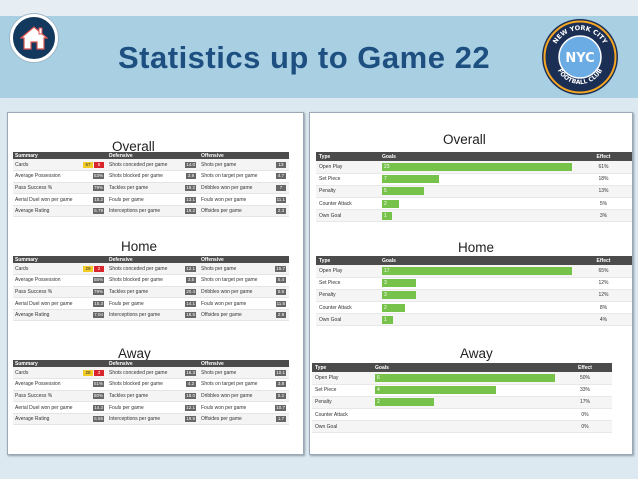 This screenshot has width=638, height=479. Describe the element at coordinates (603, 296) in the screenshot. I see `goal-effect: 12%` at that location.